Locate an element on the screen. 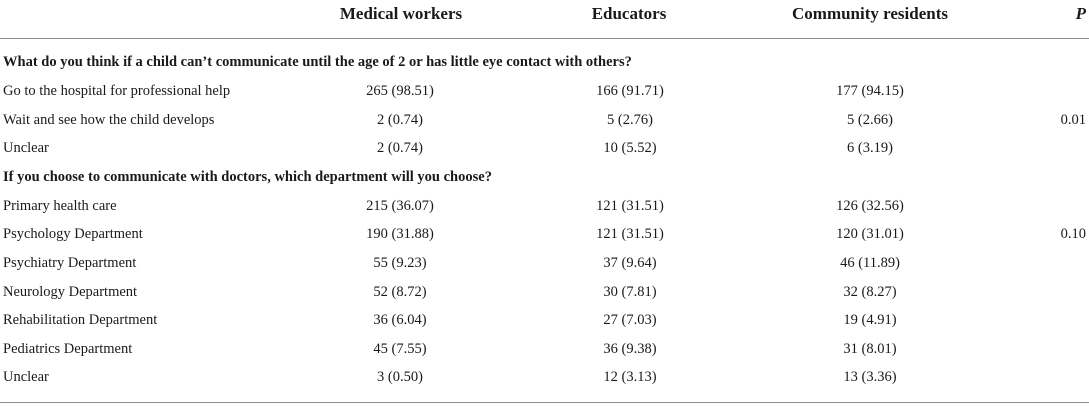 Image resolution: width=1089 pixels, height=406 pixels. medical-workers-value: 215 (36.07) is located at coordinates (400, 206).